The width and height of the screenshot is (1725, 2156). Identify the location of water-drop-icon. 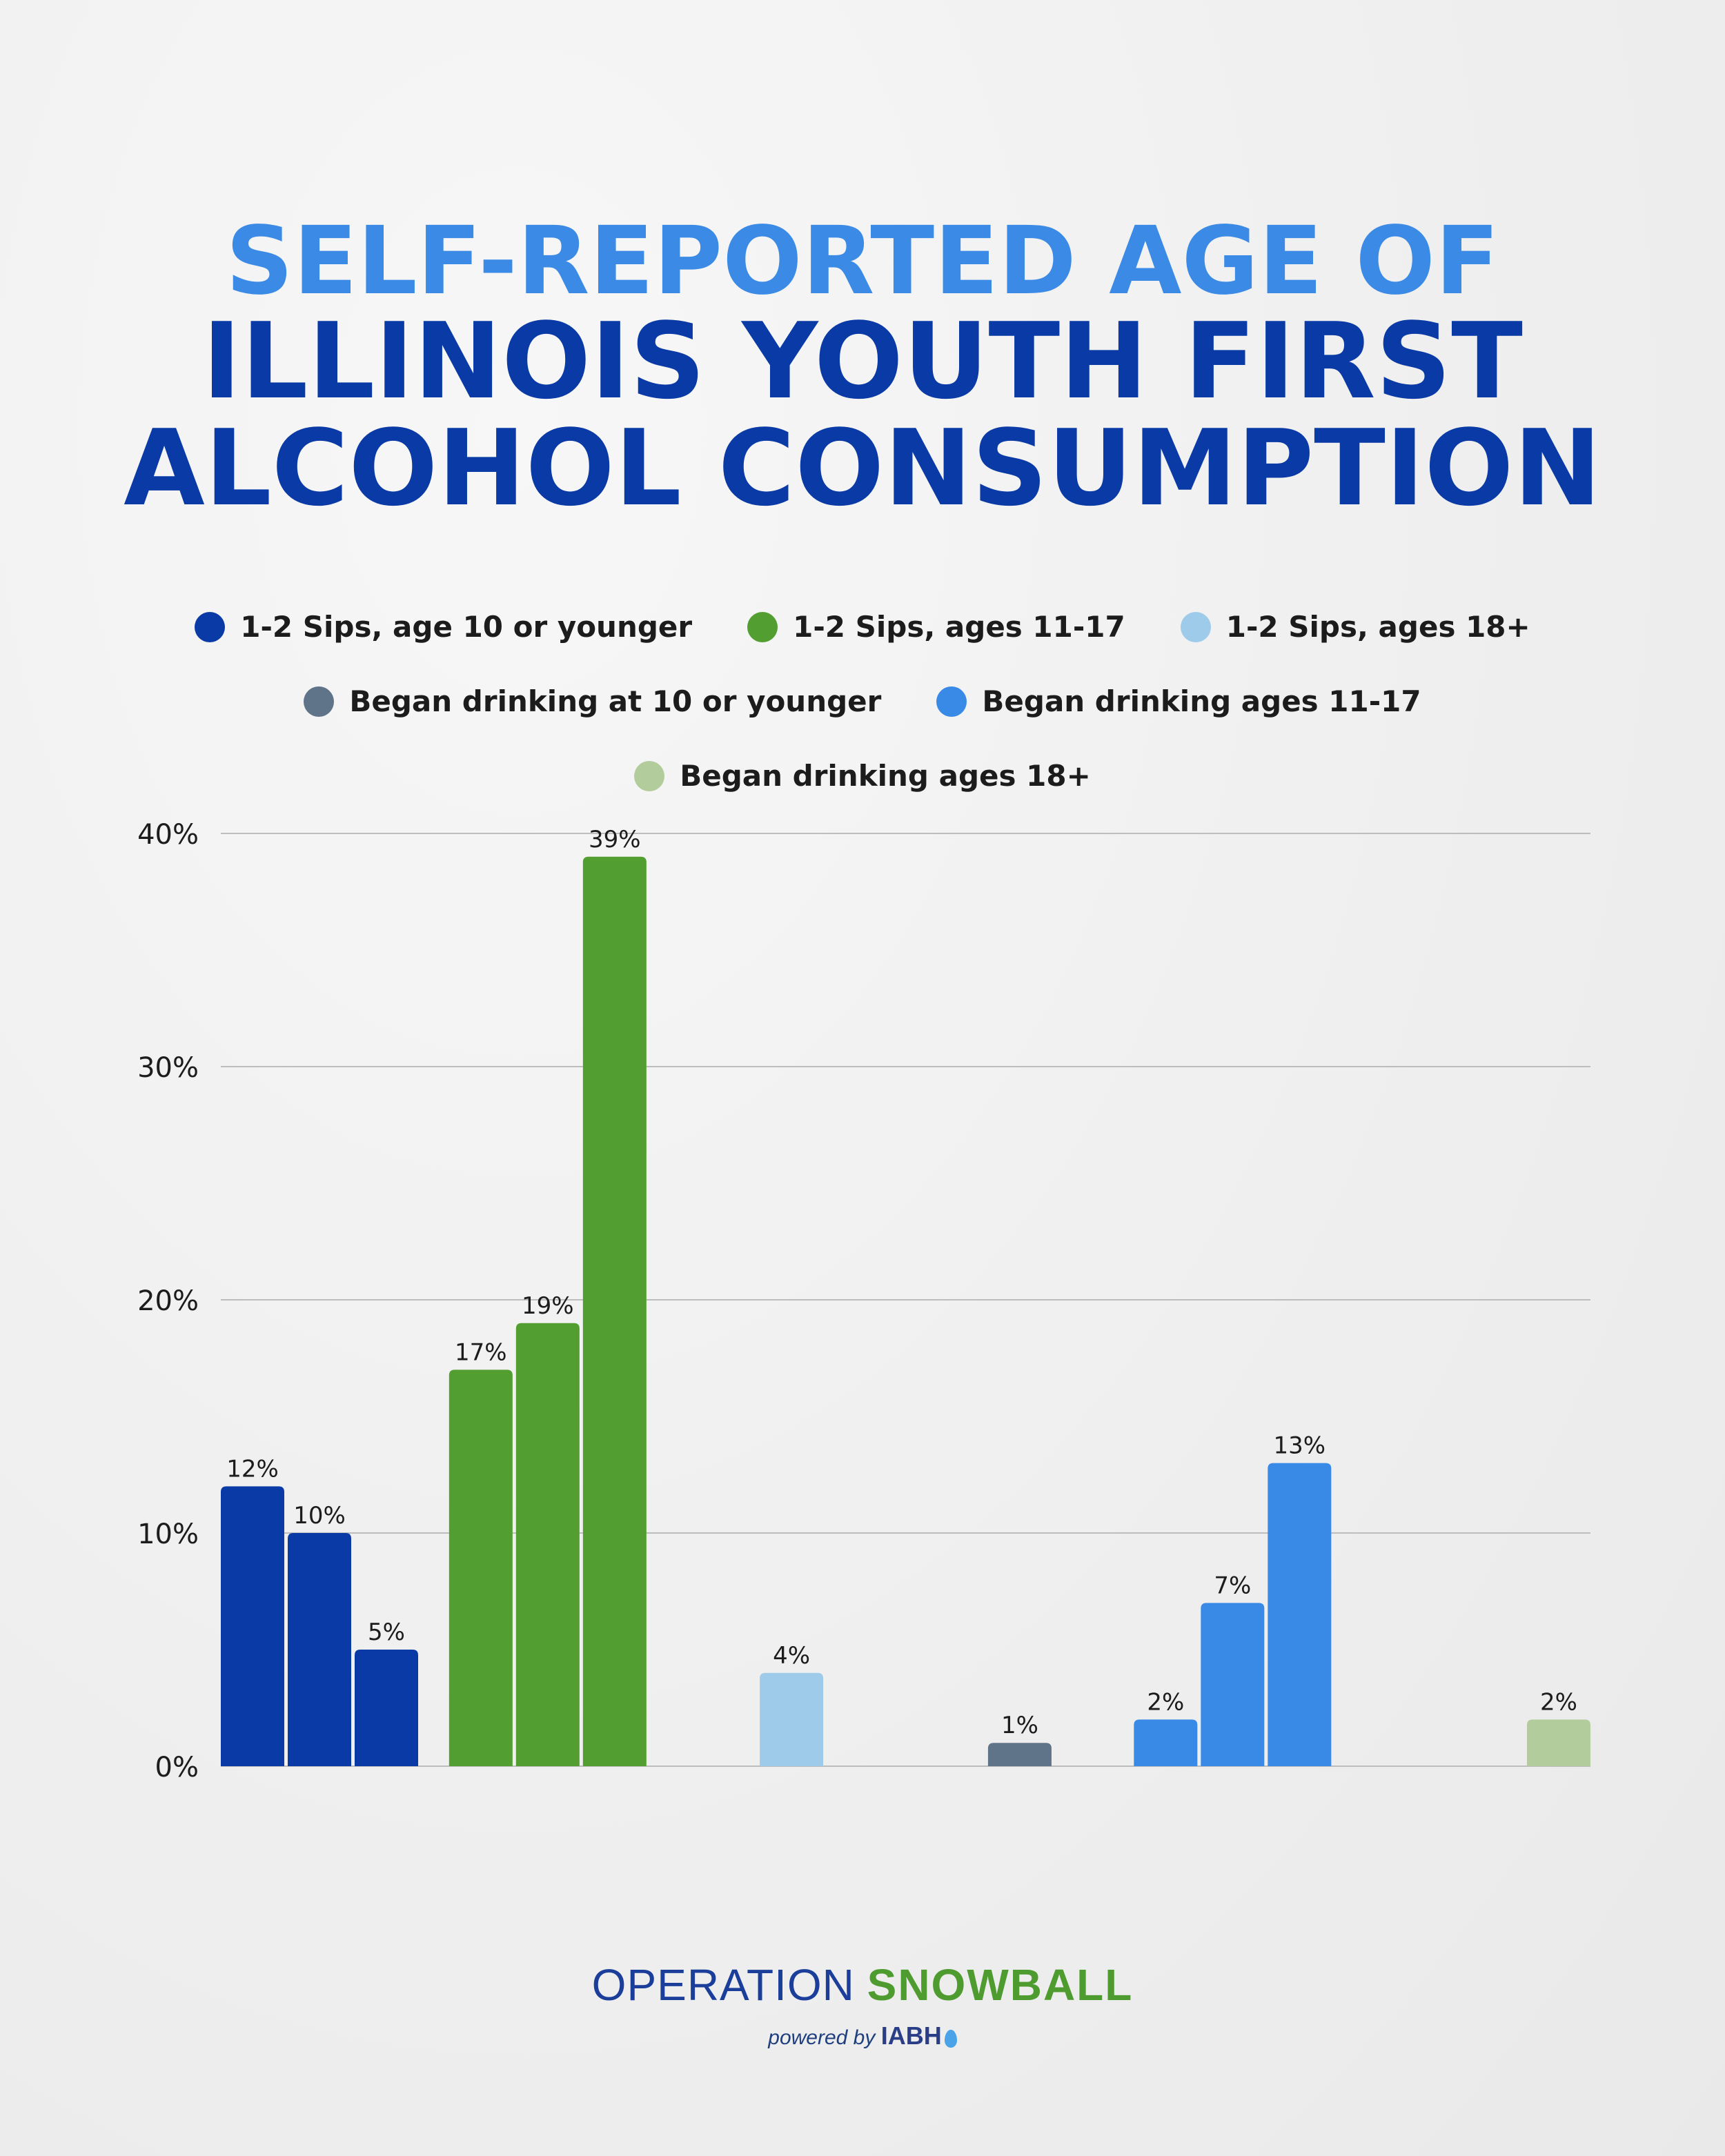
(950, 2039).